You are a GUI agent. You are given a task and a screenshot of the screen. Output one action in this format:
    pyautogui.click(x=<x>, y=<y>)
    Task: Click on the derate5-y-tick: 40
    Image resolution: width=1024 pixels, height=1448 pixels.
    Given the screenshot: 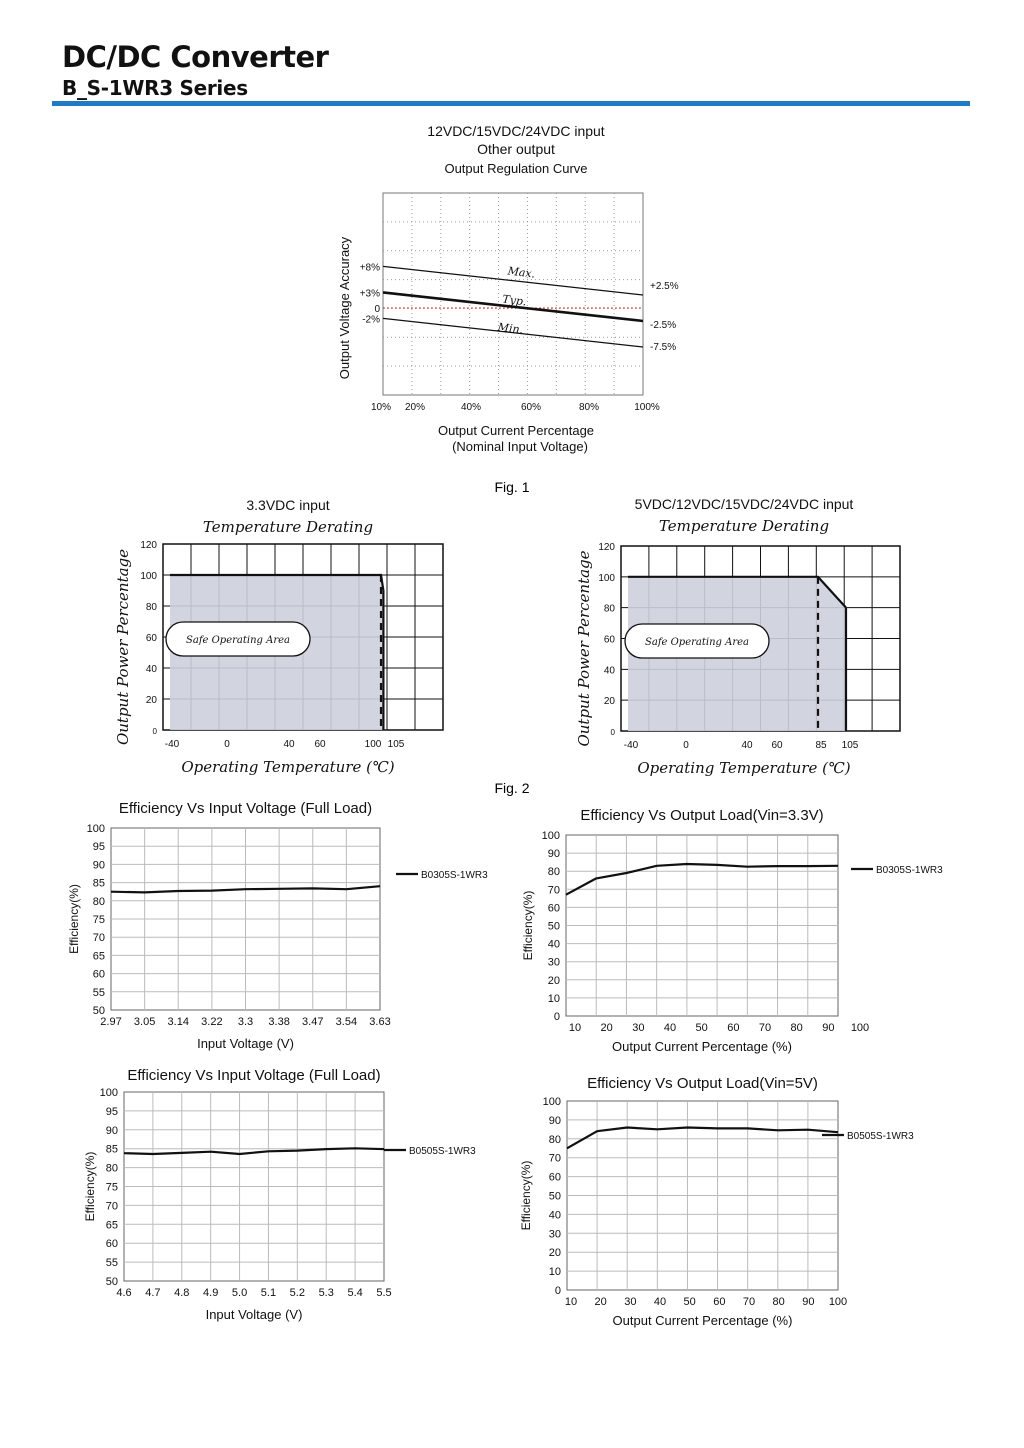 What is the action you would take?
    pyautogui.click(x=610, y=670)
    